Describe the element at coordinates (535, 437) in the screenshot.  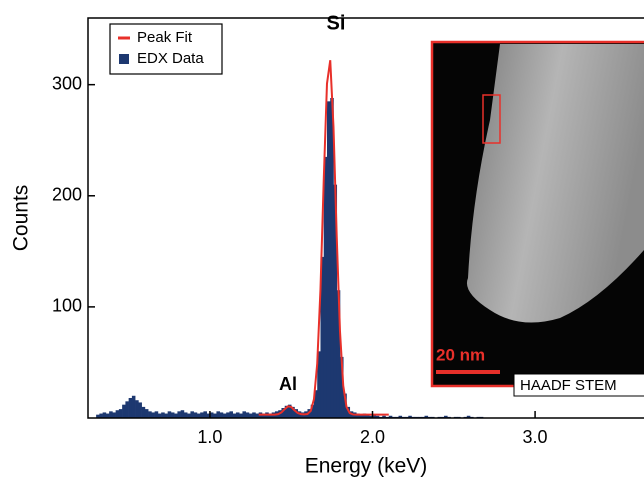
I see `x-tick-label: 3.0` at that location.